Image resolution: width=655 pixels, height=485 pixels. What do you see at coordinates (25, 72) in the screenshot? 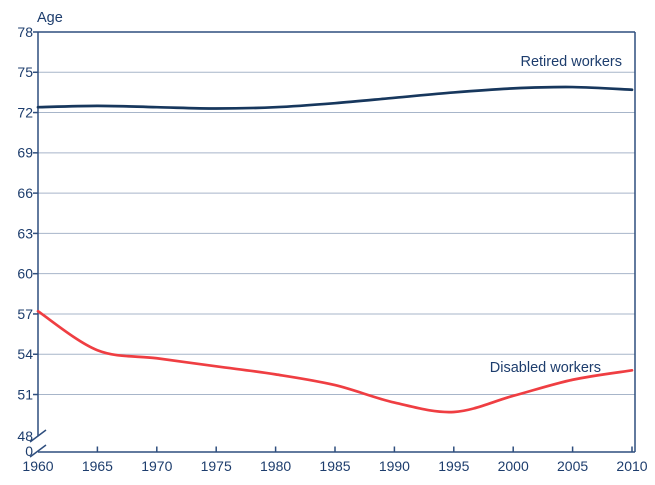
I see `y-tick-label-75: 75` at bounding box center [25, 72].